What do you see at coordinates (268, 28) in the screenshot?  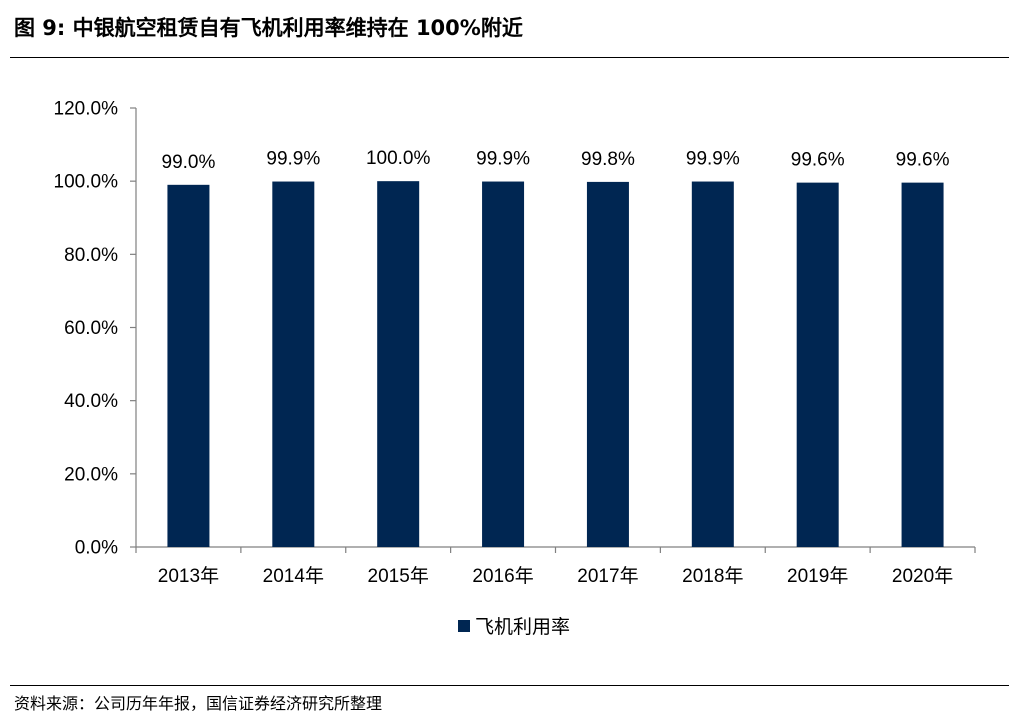 I see `chart-title: 图 9: 中银航空租赁自有飞机利用率维持在 100%附近` at bounding box center [268, 28].